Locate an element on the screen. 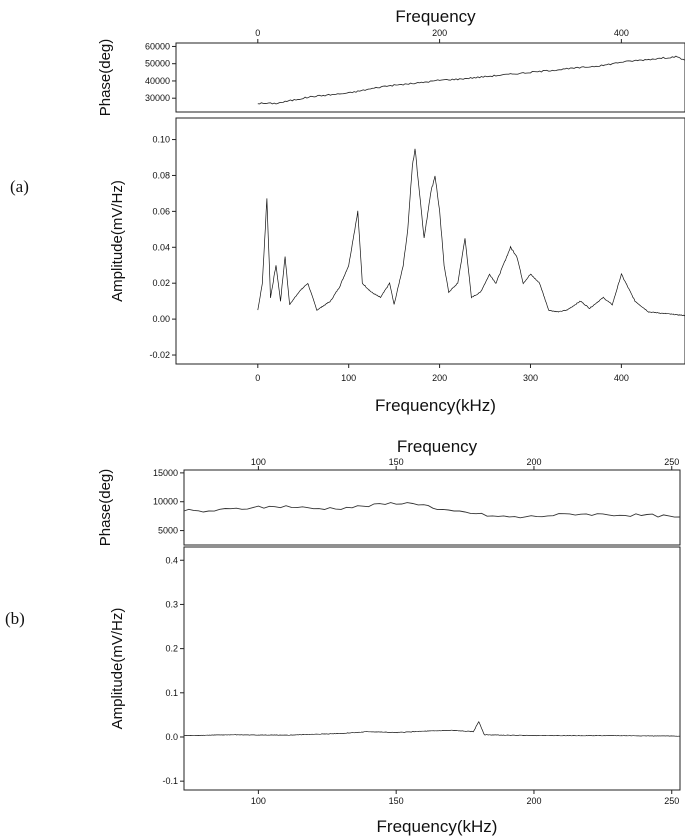 The width and height of the screenshot is (685, 838). amplitude-tick-label: 0.04 is located at coordinates (161, 247).